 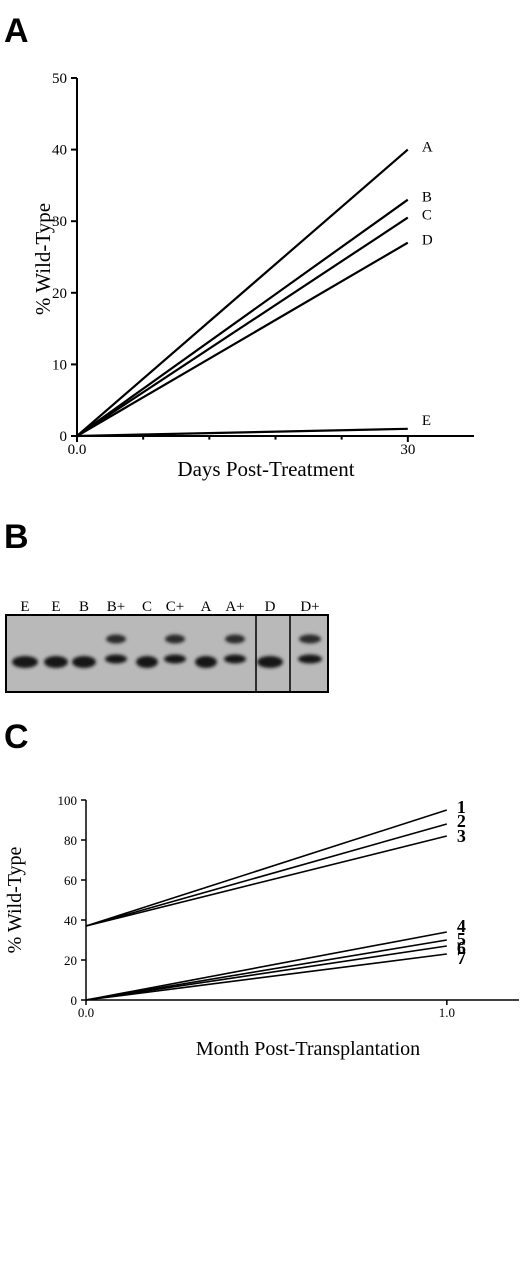 What do you see at coordinates (270, 607) in the screenshot?
I see `lane-label: D` at bounding box center [270, 607].